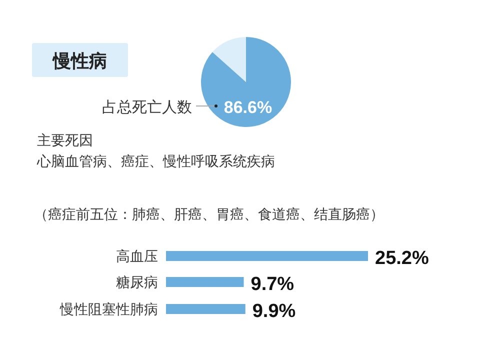 This screenshot has width=500, height=362. Describe the element at coordinates (137, 257) in the screenshot. I see `y-tick-label: 高血压` at that location.